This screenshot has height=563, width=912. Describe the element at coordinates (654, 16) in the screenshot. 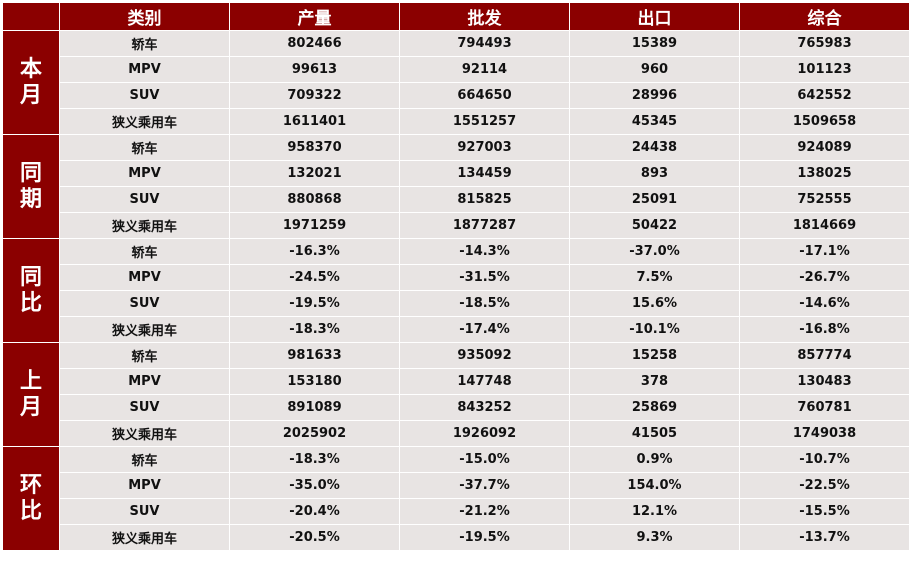

I see `header-export: 出口` at that location.